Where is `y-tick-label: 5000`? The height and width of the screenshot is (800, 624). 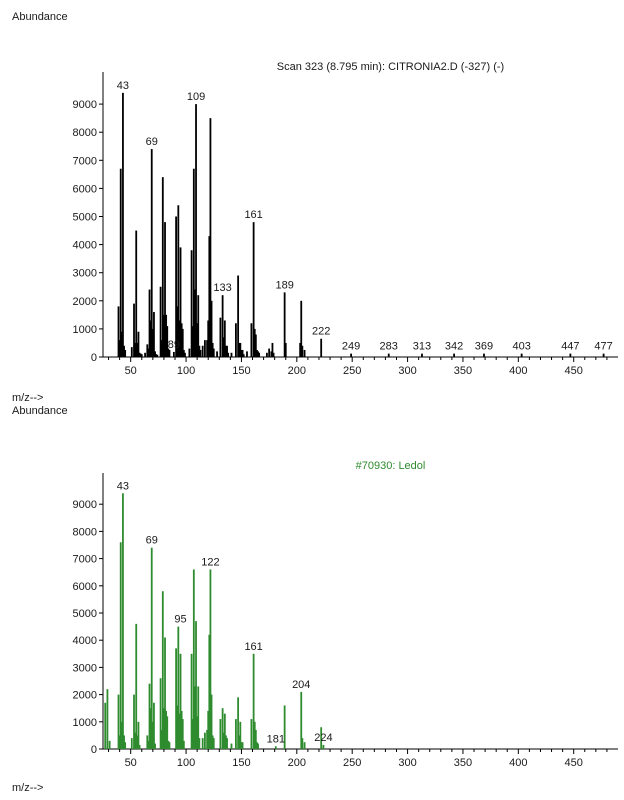
y-tick-label: 5000 is located at coordinates (85, 614).